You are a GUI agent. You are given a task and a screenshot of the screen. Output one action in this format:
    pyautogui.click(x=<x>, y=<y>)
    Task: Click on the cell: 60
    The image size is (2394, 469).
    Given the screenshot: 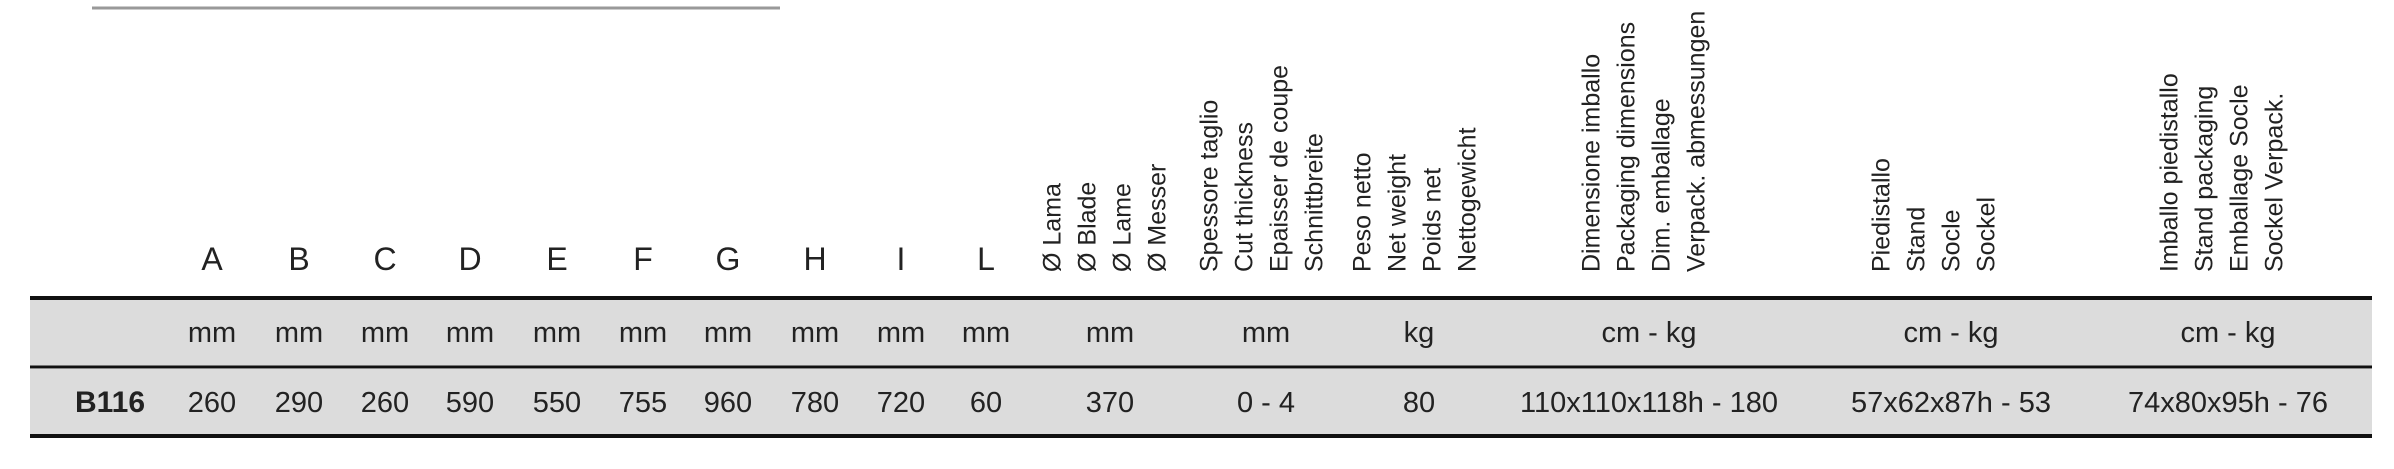 What is the action you would take?
    pyautogui.click(x=986, y=403)
    